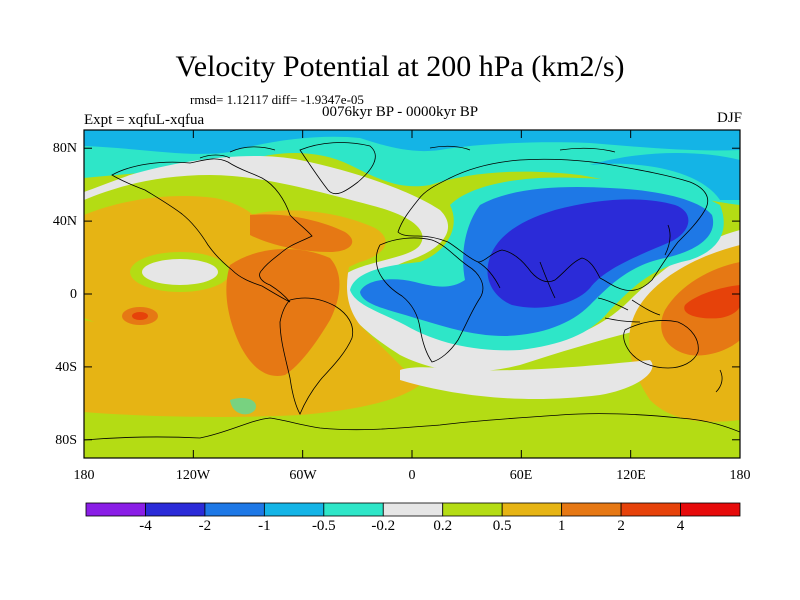  What do you see at coordinates (84, 475) in the screenshot?
I see `lon-label-180w: 180` at bounding box center [84, 475].